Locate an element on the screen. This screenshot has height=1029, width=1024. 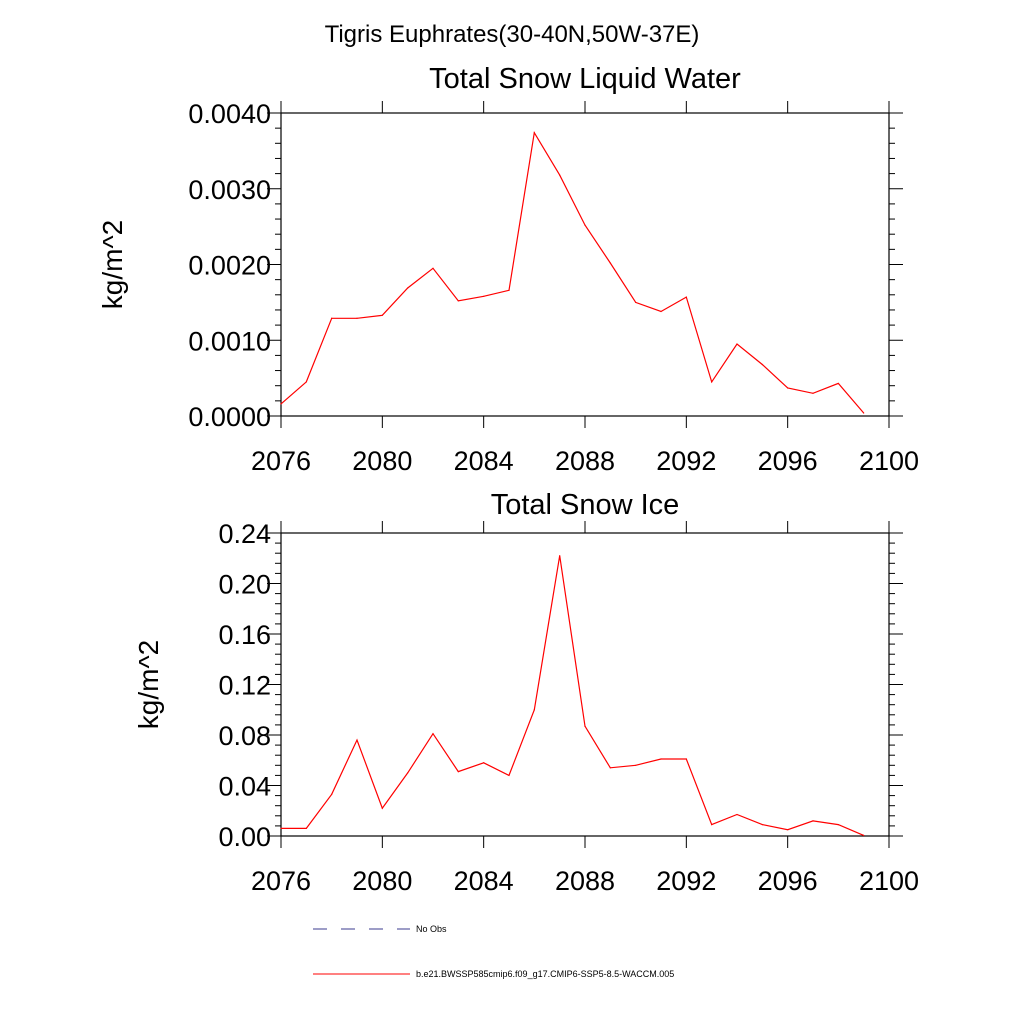
y-tick-label: 0.0010 is located at coordinates (229, 341).